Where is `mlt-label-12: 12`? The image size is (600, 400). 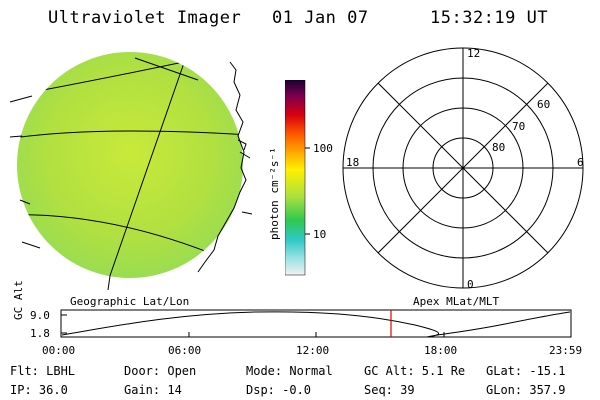
mlt-label-12: 12 is located at coordinates (474, 53).